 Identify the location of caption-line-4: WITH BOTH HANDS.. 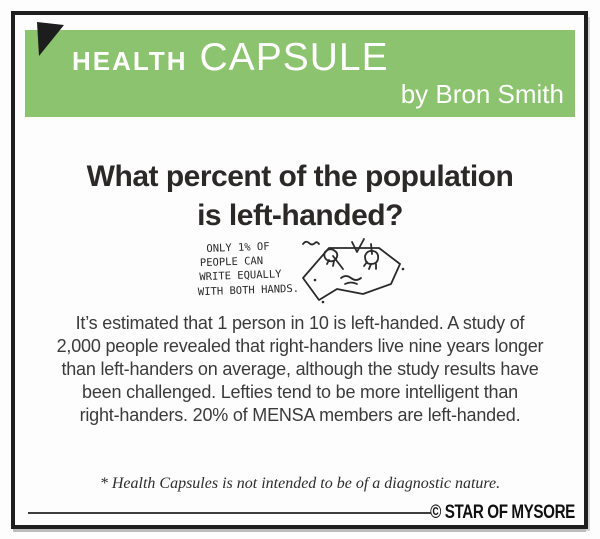
(249, 291).